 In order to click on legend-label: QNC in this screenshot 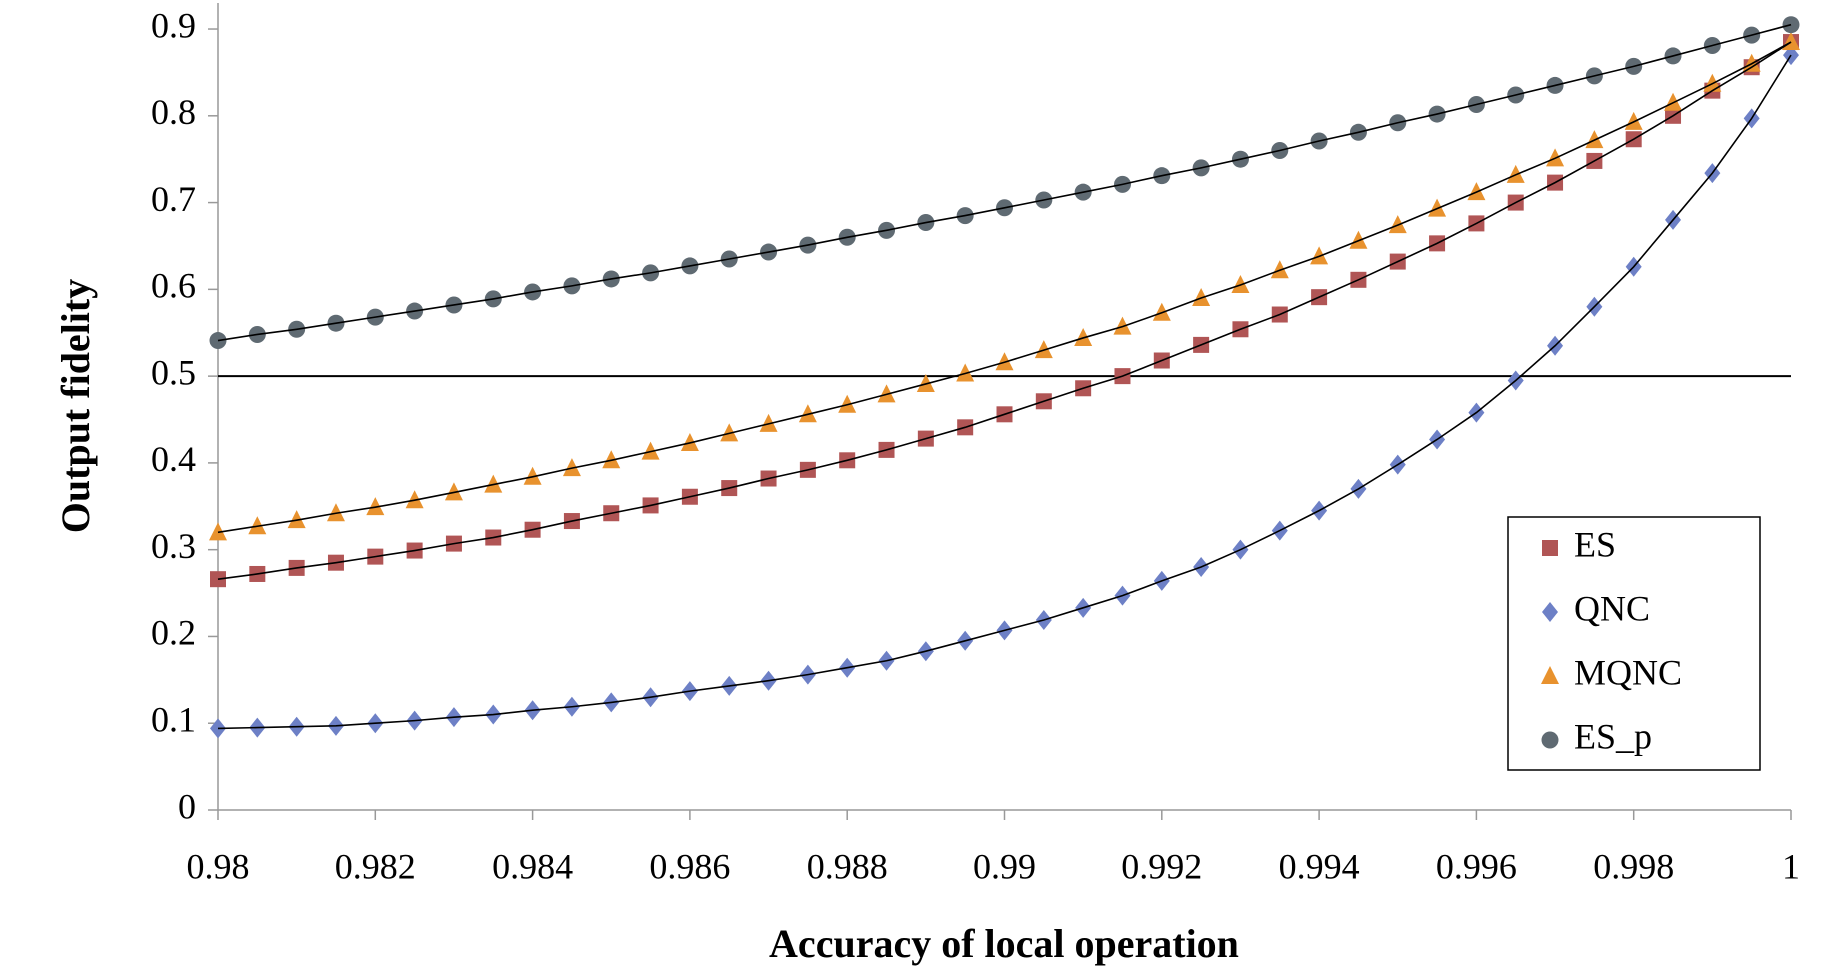, I will do `click(1612, 608)`.